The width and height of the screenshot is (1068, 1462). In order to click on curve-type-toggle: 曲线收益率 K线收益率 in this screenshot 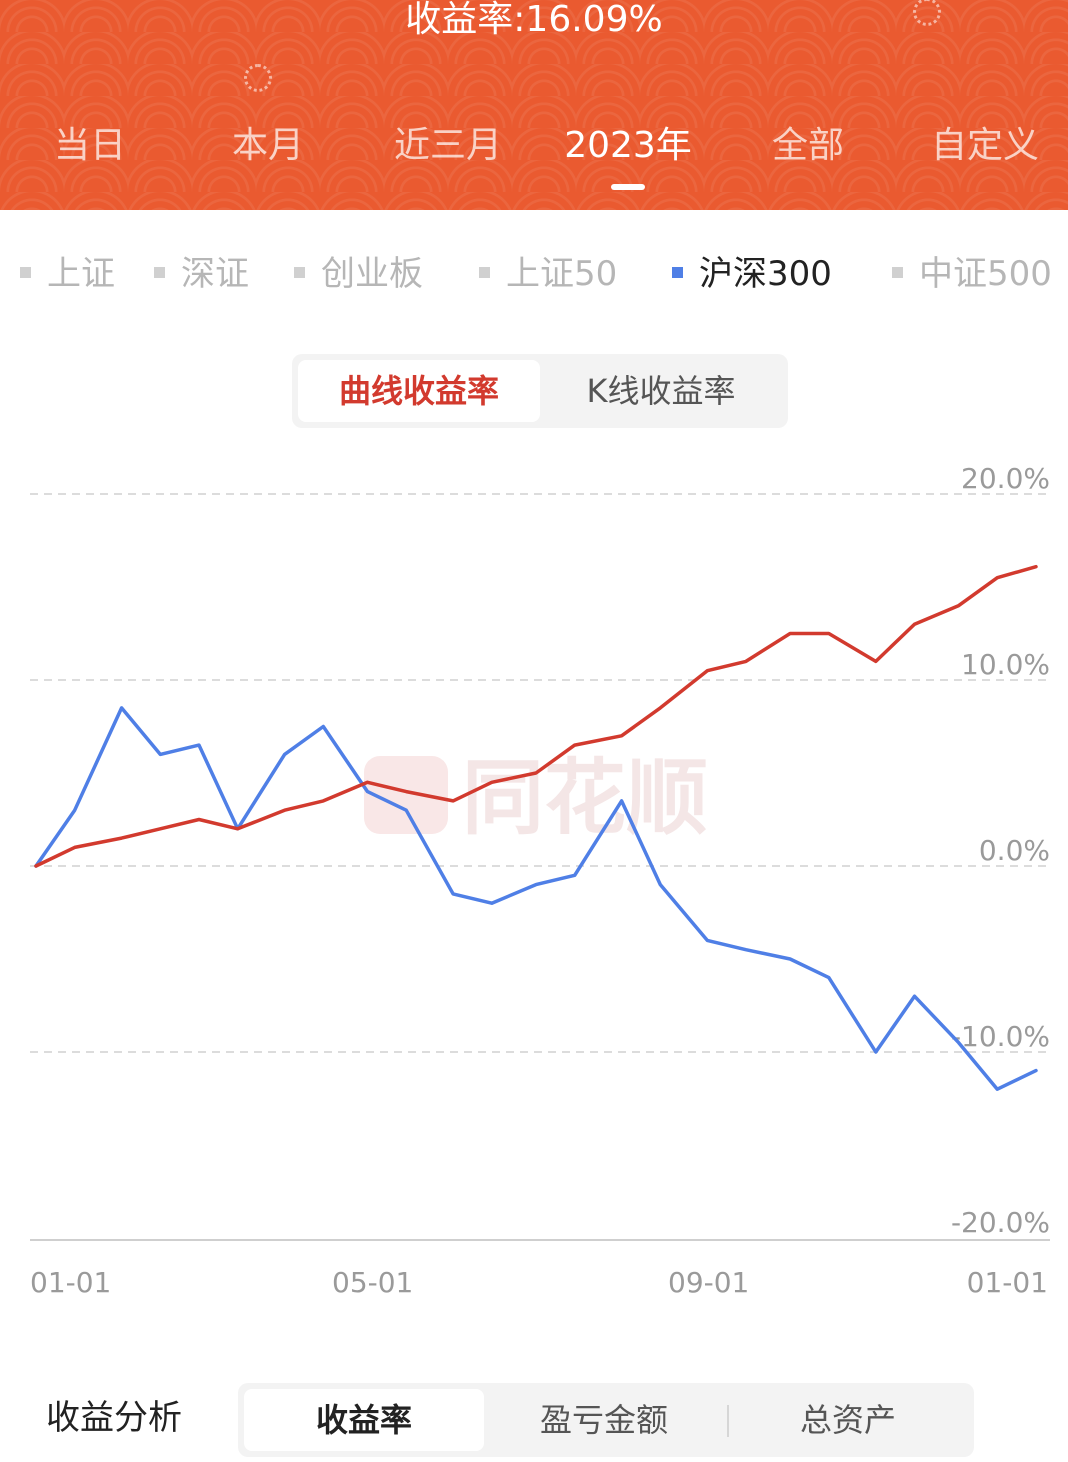, I will do `click(540, 391)`.